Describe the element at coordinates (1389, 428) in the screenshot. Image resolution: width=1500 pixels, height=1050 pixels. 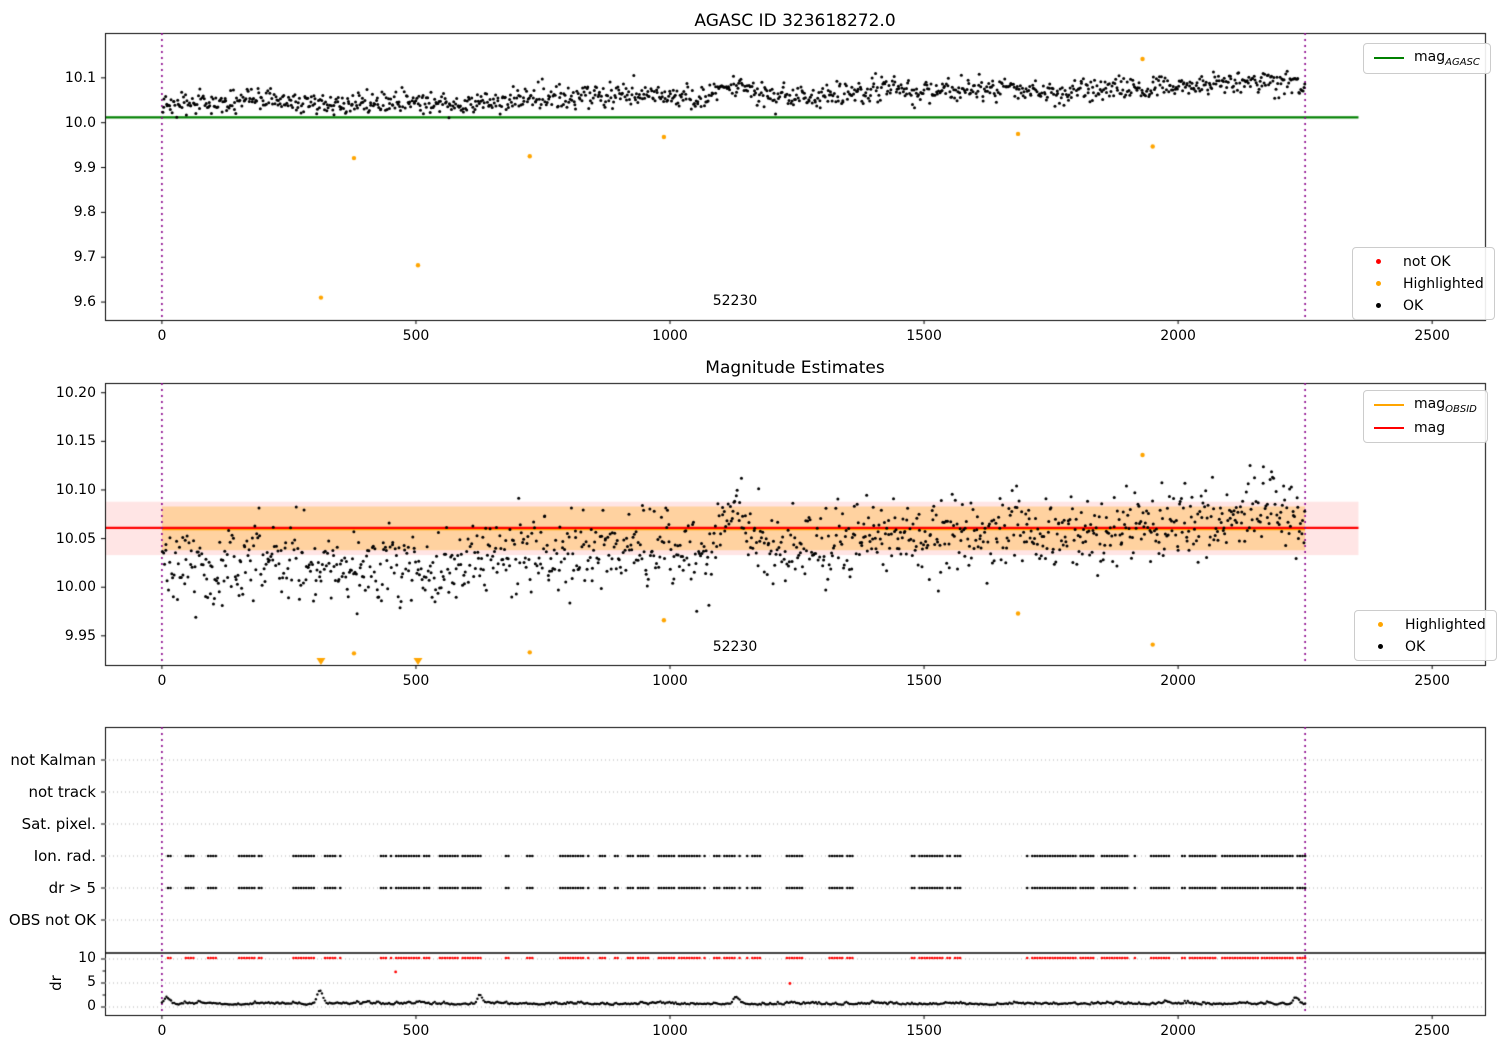
I see `red-line-swatch` at that location.